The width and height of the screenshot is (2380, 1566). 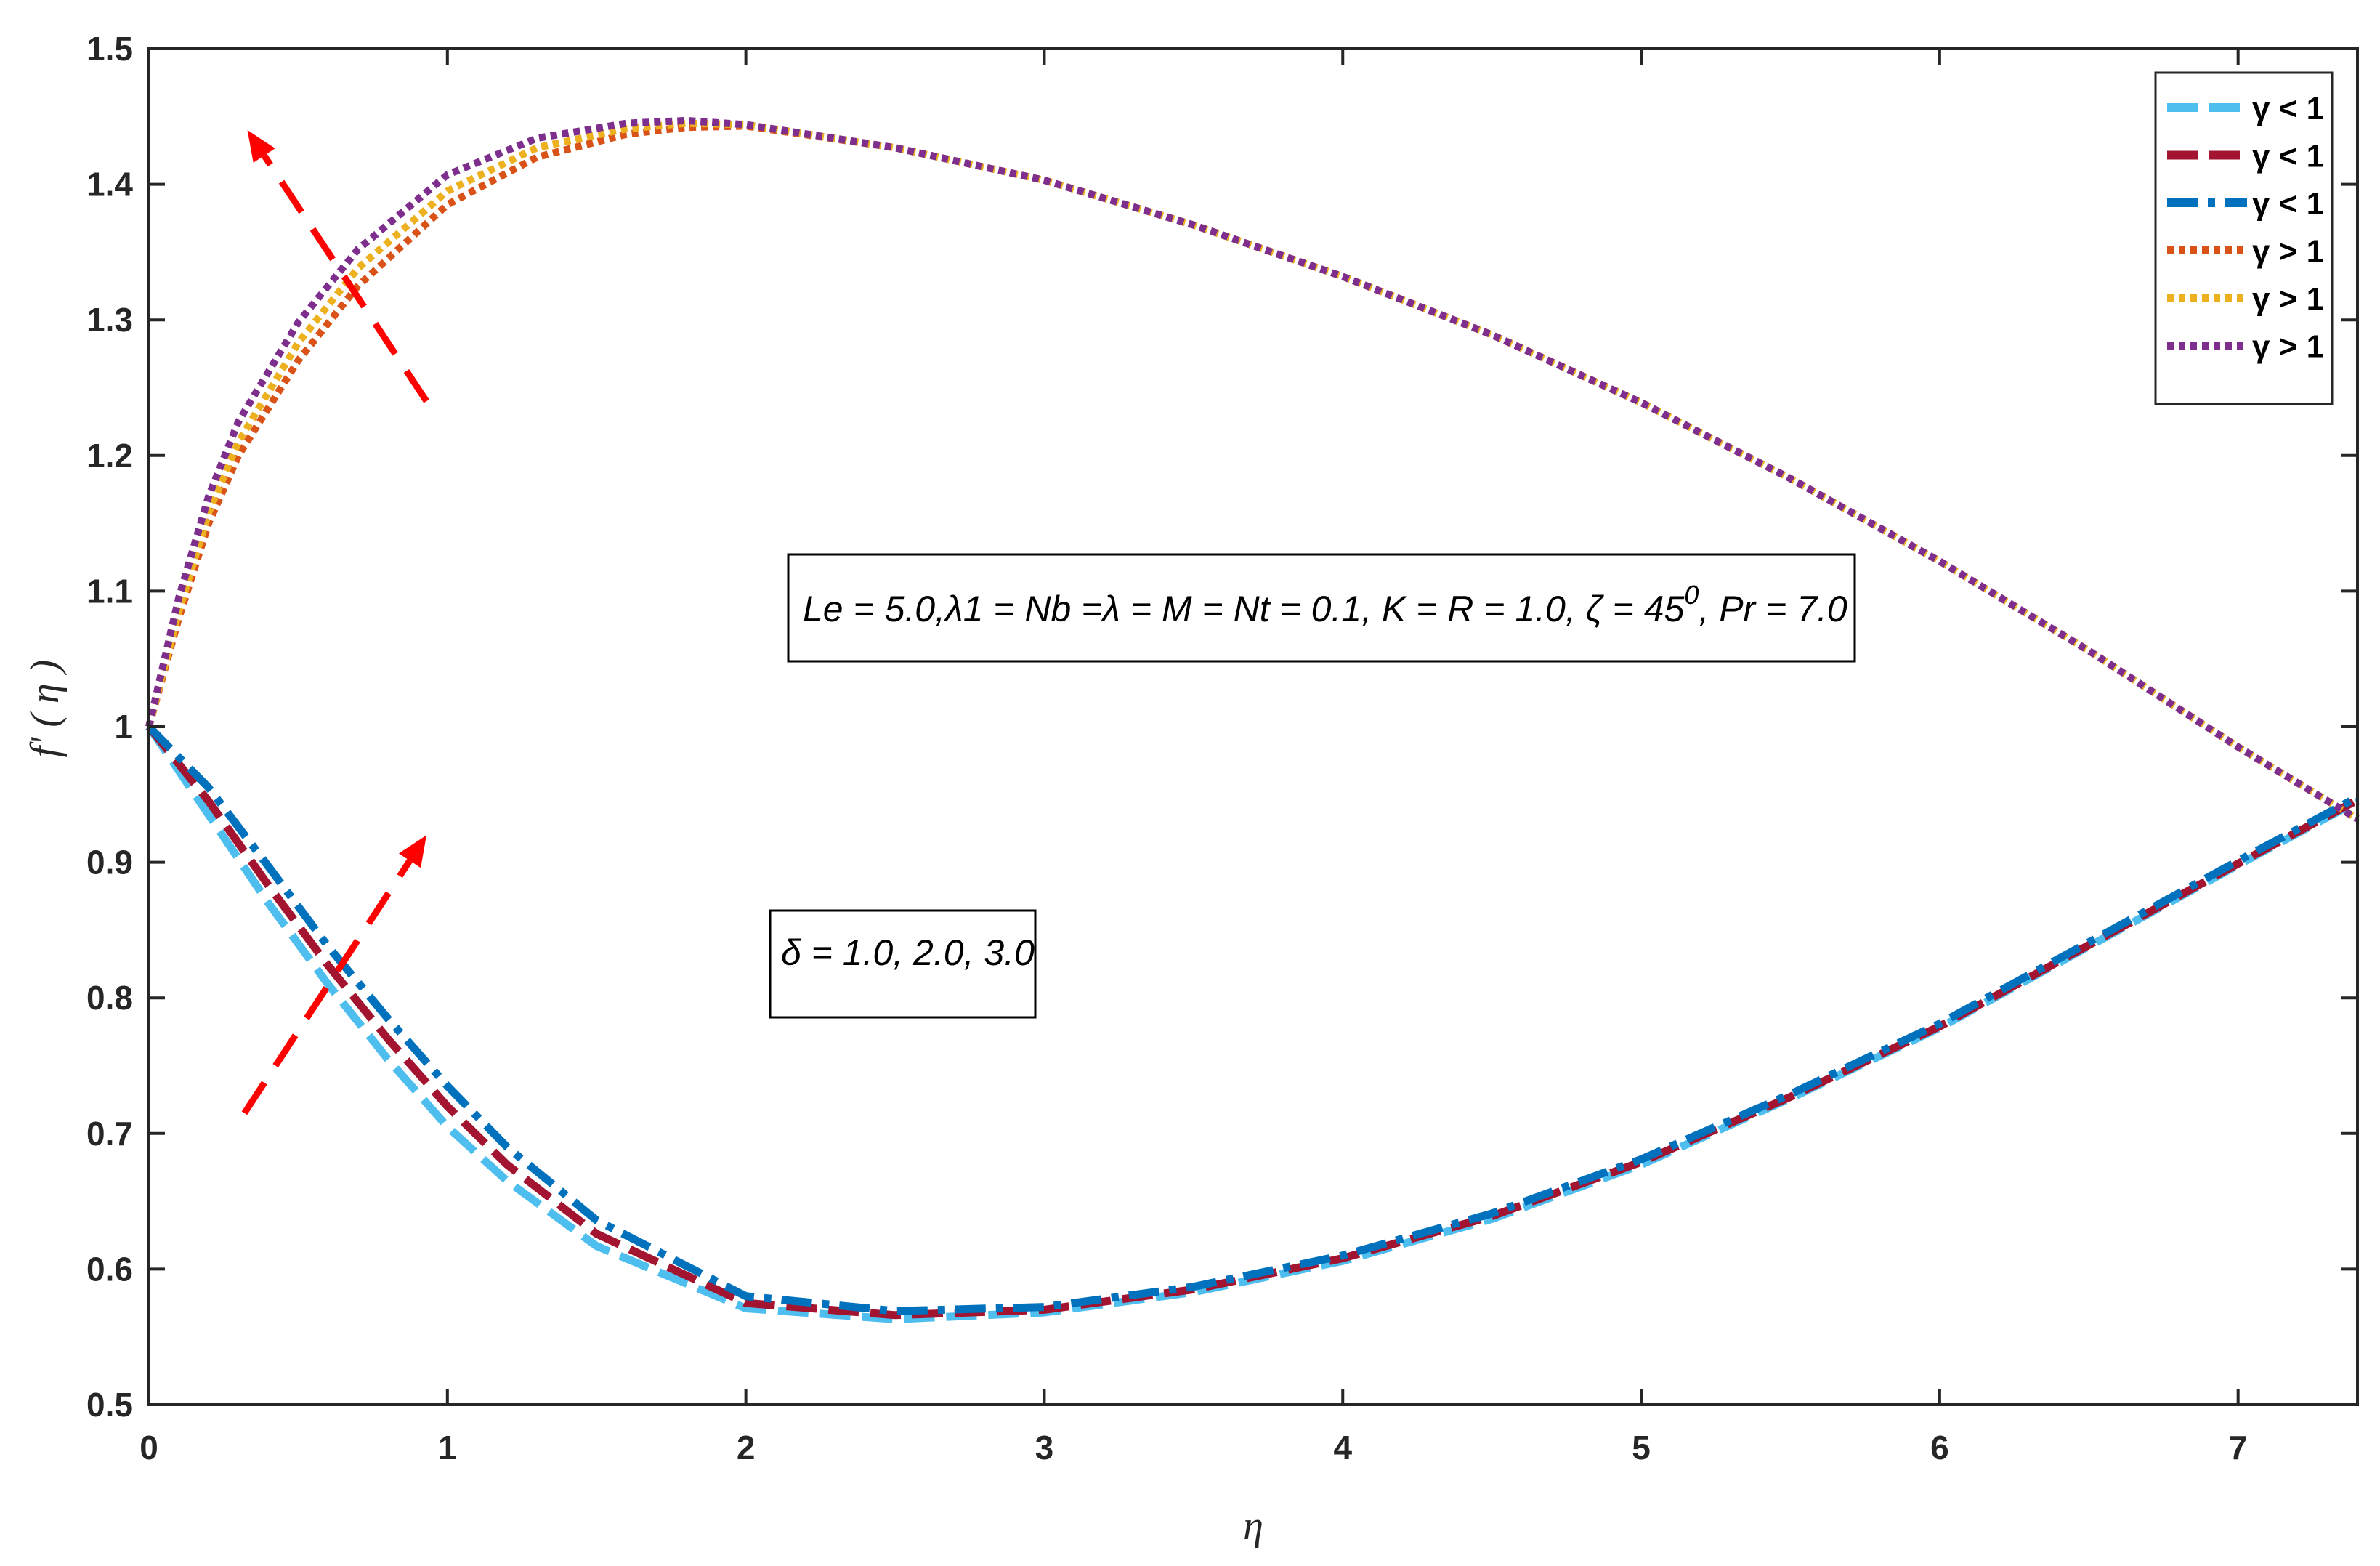 What do you see at coordinates (412, 851) in the screenshot?
I see `arrow-lower-head` at bounding box center [412, 851].